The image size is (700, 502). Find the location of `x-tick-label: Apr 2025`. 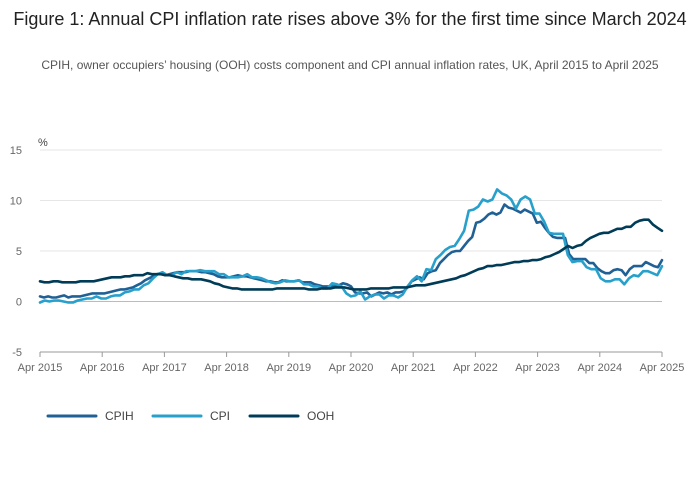

x-tick-label: Apr 2025 is located at coordinates (662, 368).